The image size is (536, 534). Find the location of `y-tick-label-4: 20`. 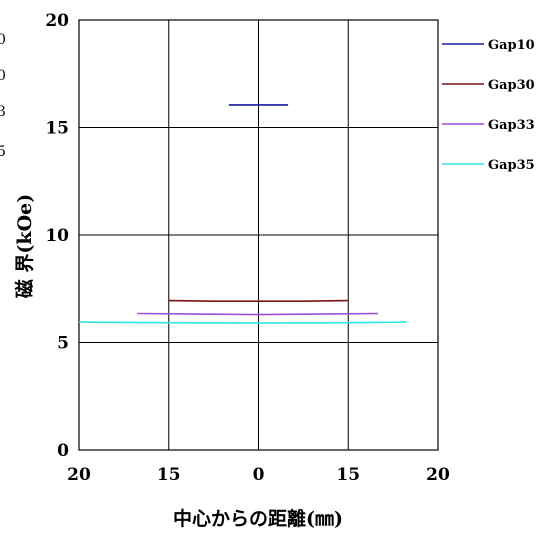

y-tick-label-4: 20 is located at coordinates (57, 21).